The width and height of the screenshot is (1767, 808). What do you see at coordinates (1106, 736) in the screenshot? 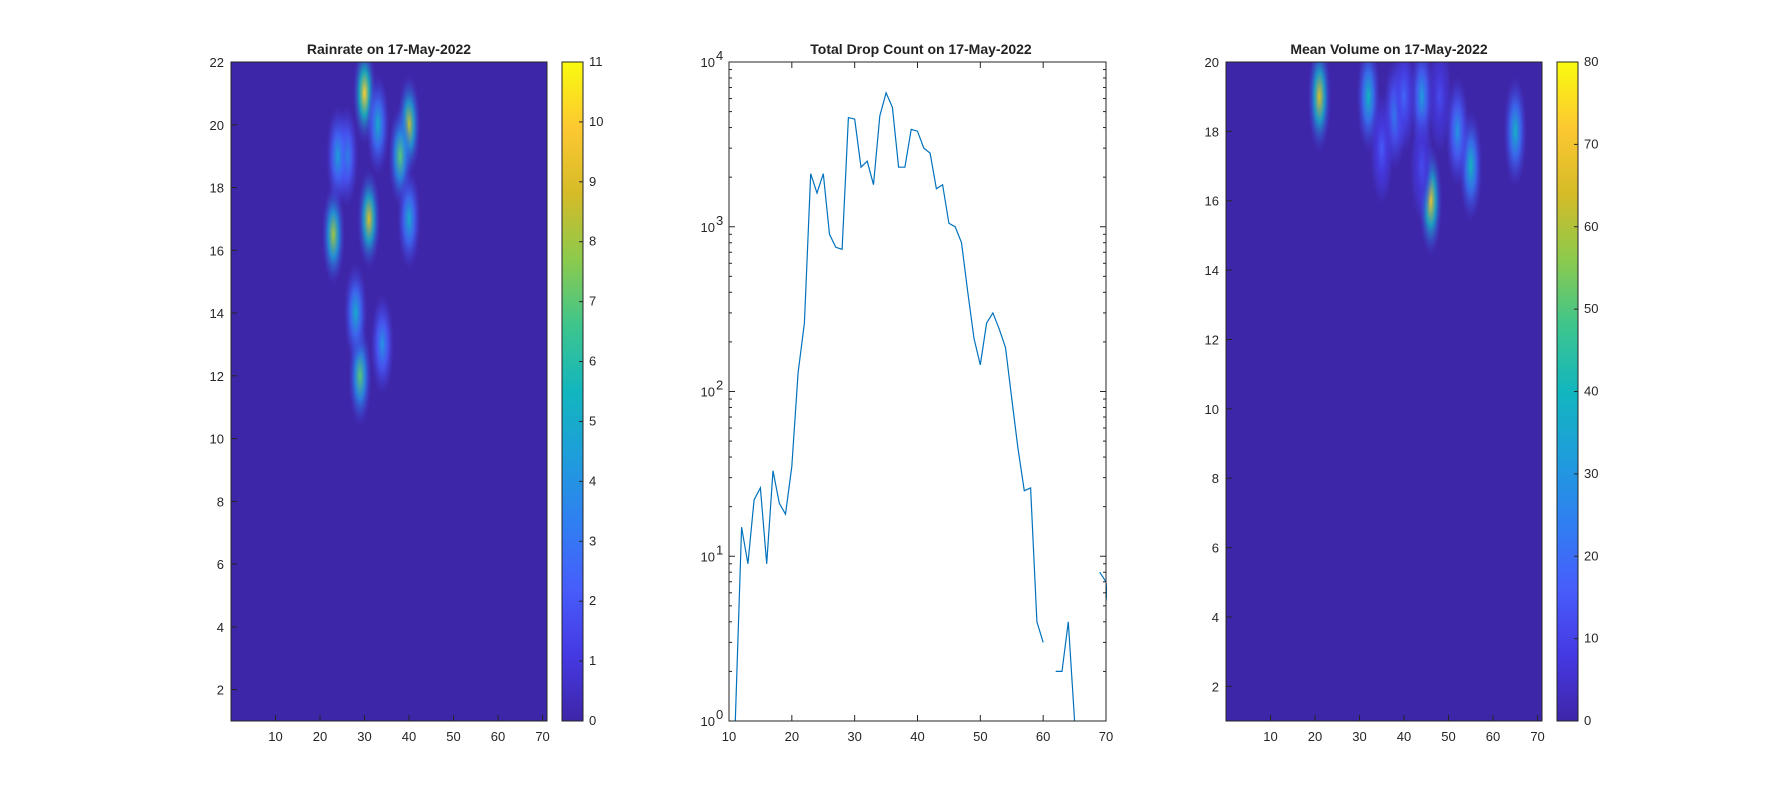
I see `x-tick-label: 70` at bounding box center [1106, 736].